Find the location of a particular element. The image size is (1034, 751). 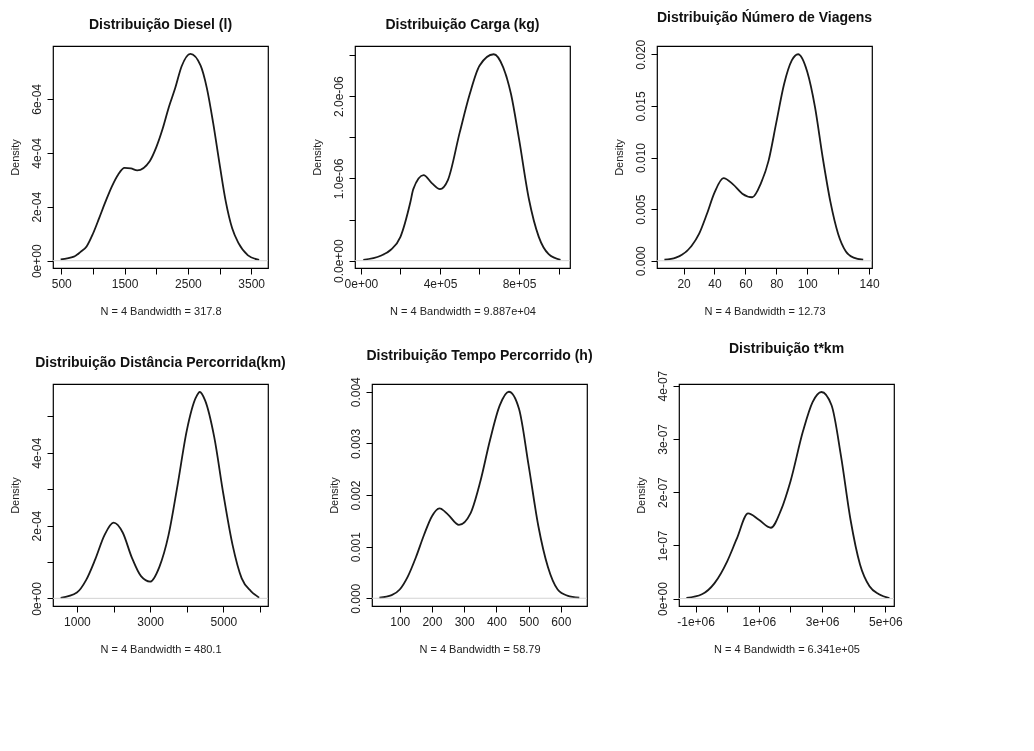

y-tick-label: 0.001 is located at coordinates (355, 547).